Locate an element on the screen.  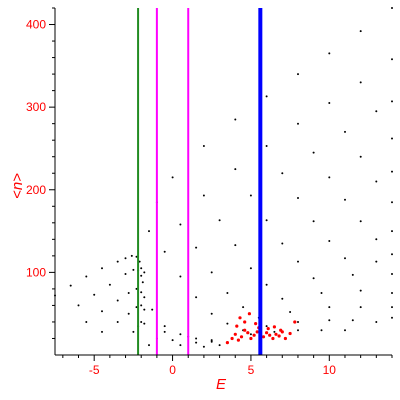
y-tick-label-2: 300 is located at coordinates (36, 107).